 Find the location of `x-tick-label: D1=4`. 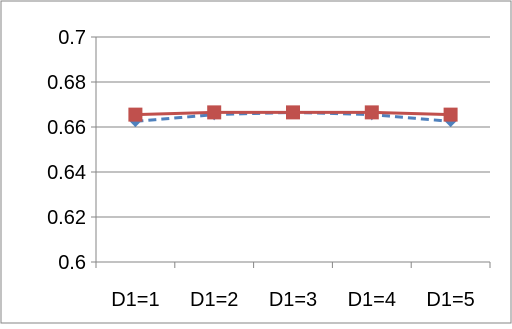

x-tick-label: D1=4 is located at coordinates (372, 300).